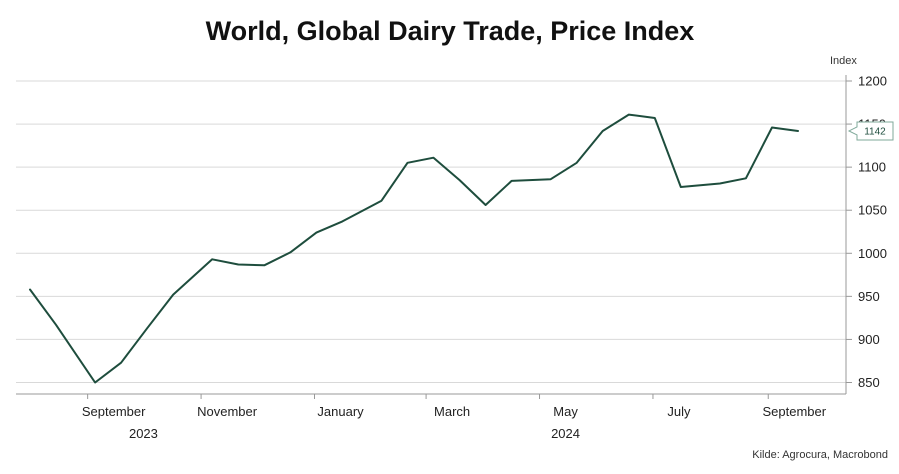 This screenshot has width=899, height=474. Describe the element at coordinates (143, 433) in the screenshot. I see `x-year-label: 2023` at that location.